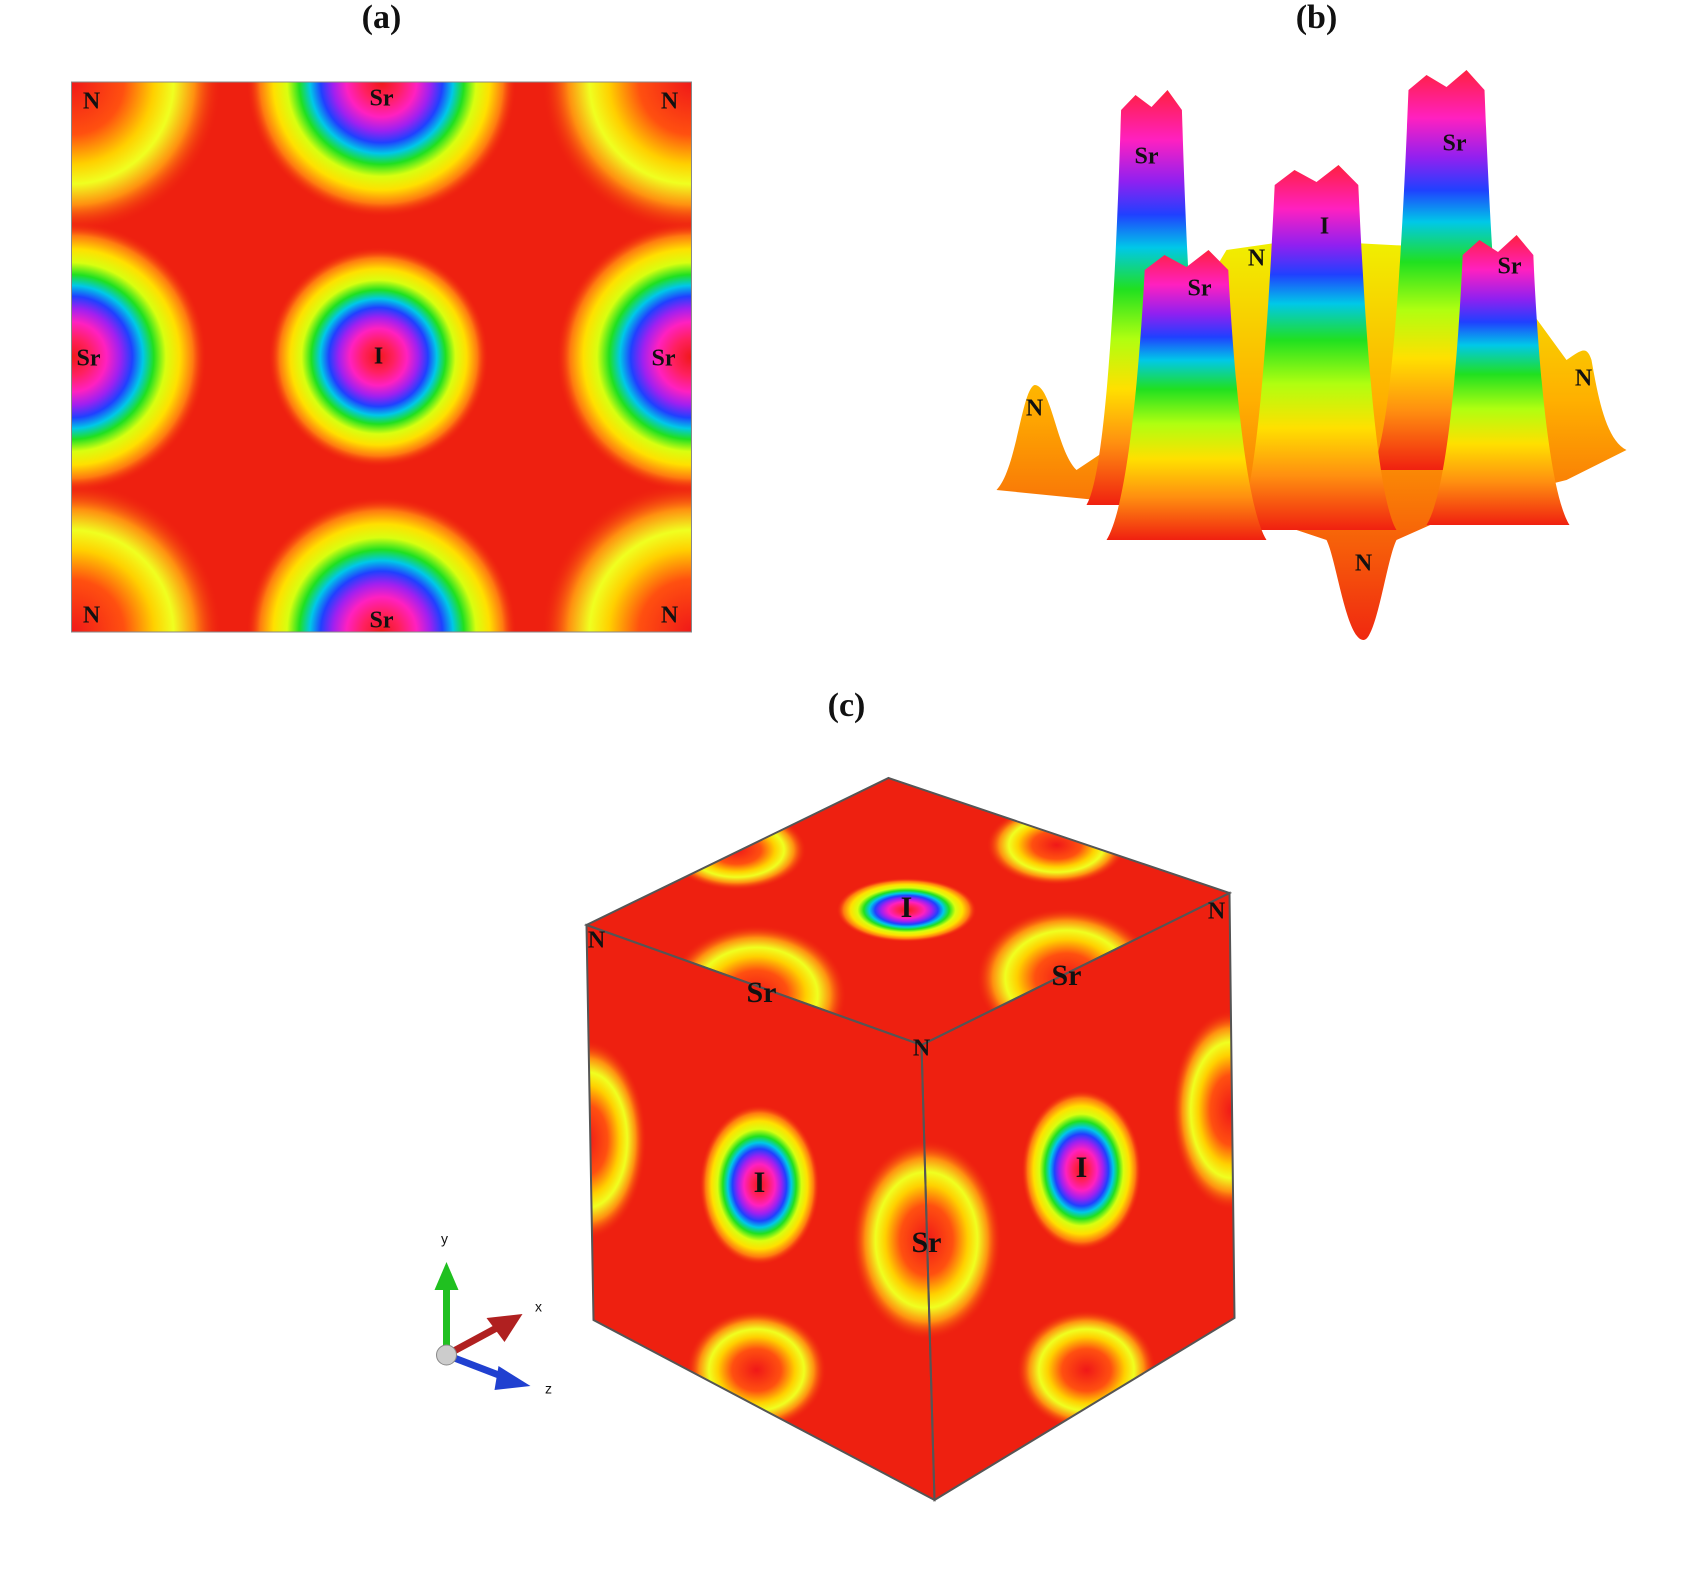 The width and height of the screenshot is (1701, 1571). I want to click on panel-b-surface, so click(1311, 355).